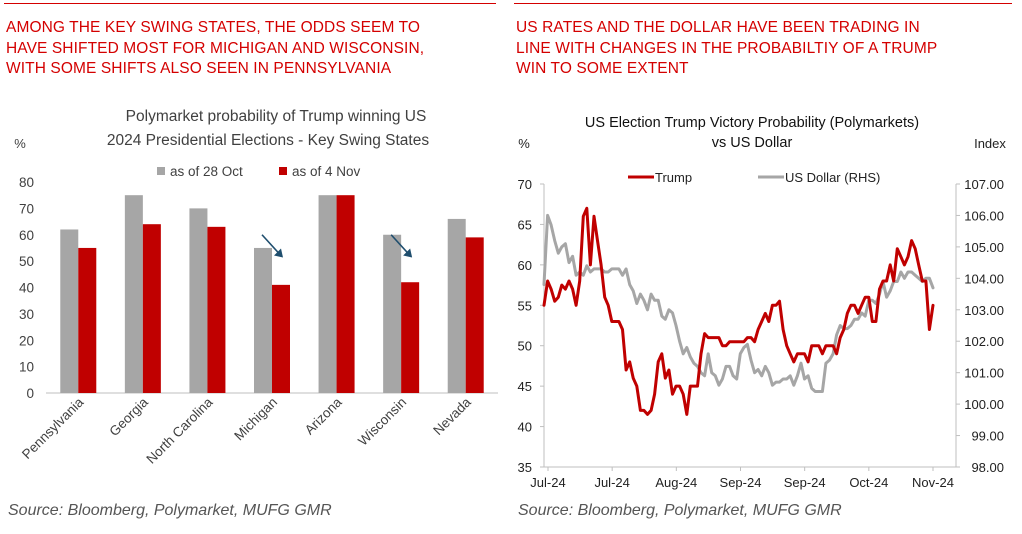 The width and height of the screenshot is (1022, 534). I want to click on down-arrow-icon-michigan, so click(272, 246).